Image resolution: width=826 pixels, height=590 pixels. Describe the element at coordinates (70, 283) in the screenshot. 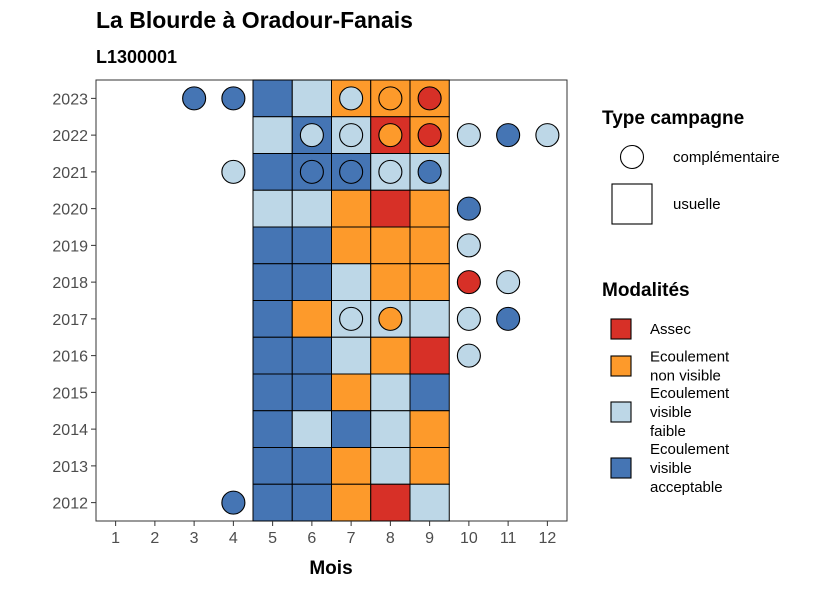

I see `y-tick-label: 2018` at that location.